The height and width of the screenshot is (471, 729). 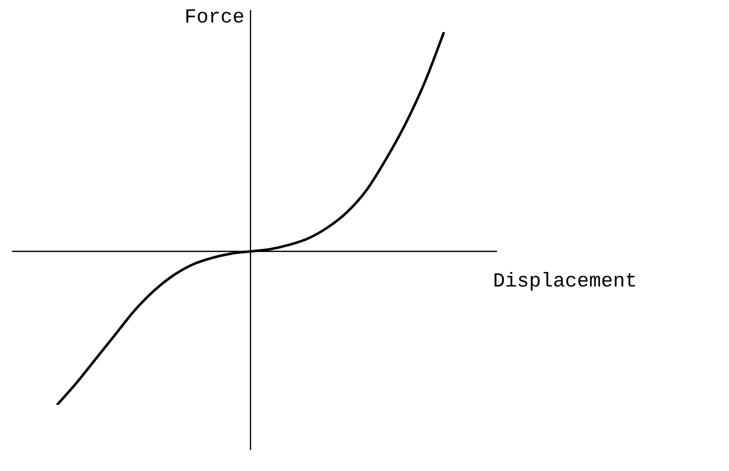 I want to click on y-axis-title: Force, so click(x=214, y=18).